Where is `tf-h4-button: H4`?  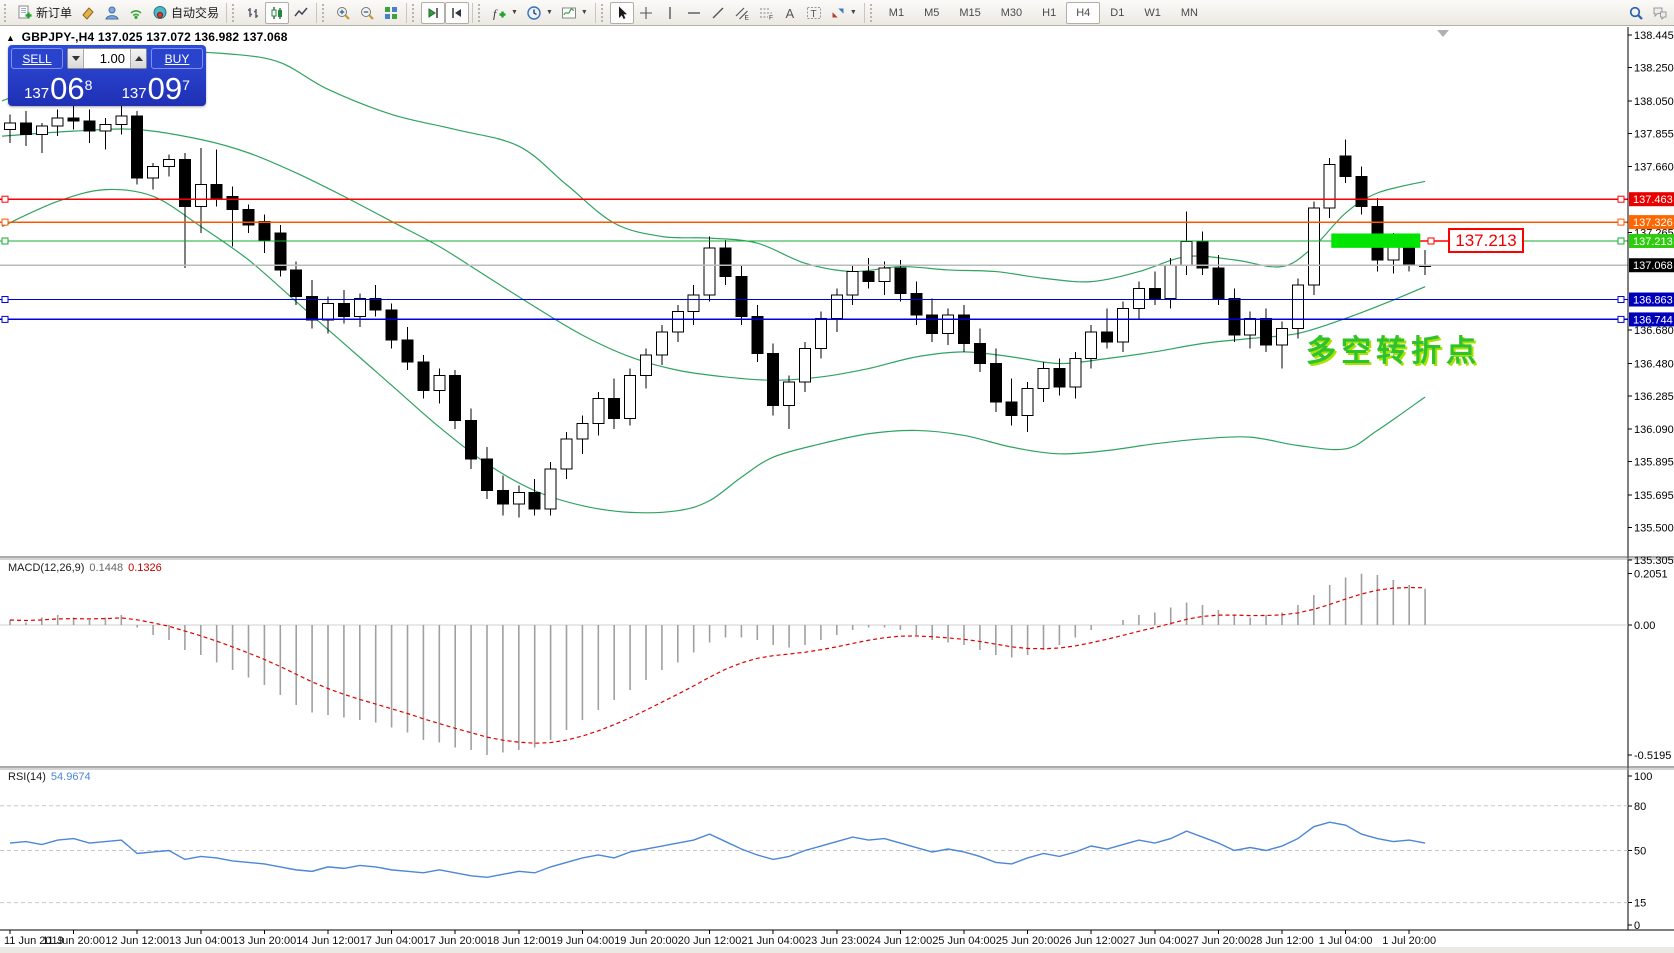 tf-h4-button: H4 is located at coordinates (1083, 12).